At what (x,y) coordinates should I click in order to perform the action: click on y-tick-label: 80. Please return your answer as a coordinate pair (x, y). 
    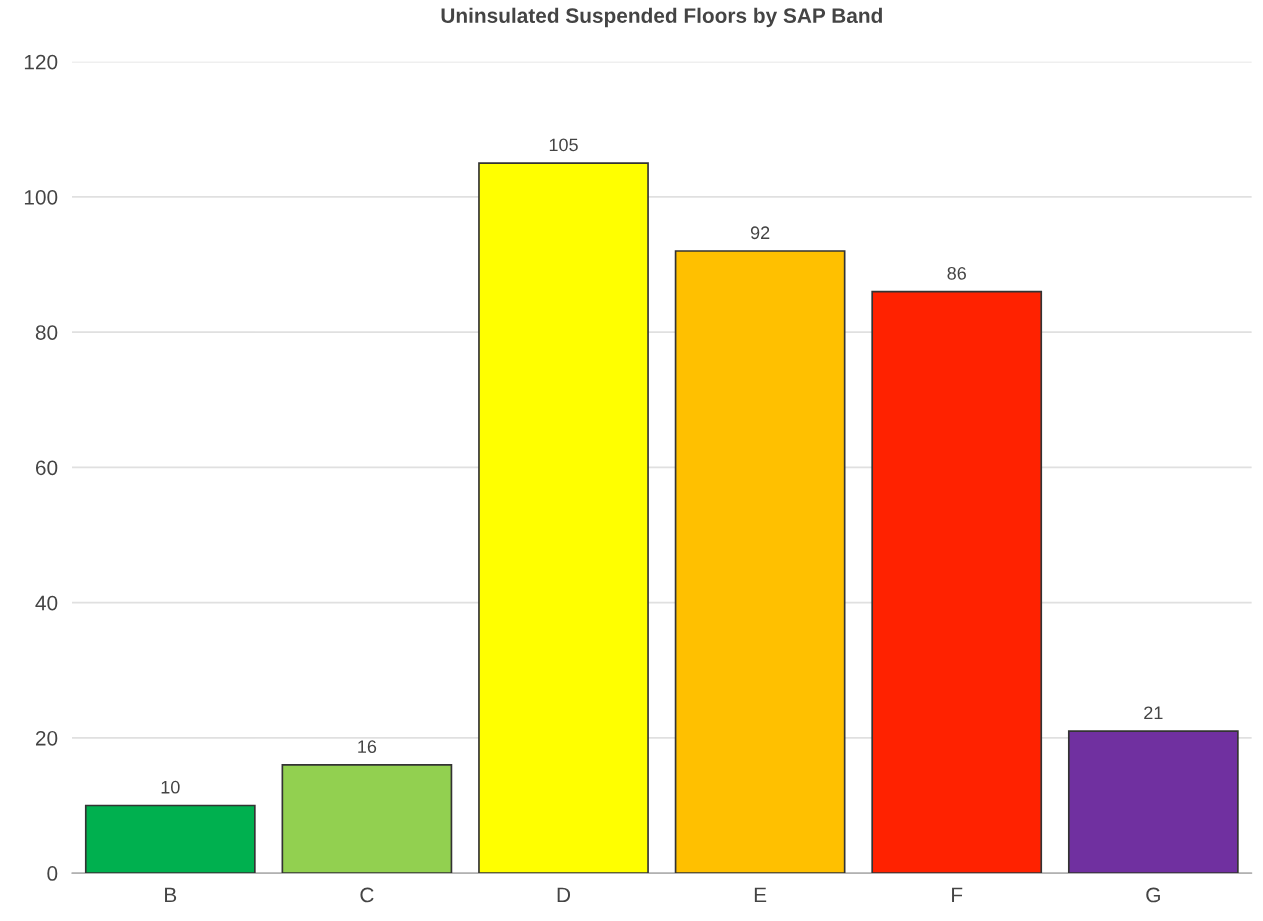
    Looking at the image, I should click on (46, 332).